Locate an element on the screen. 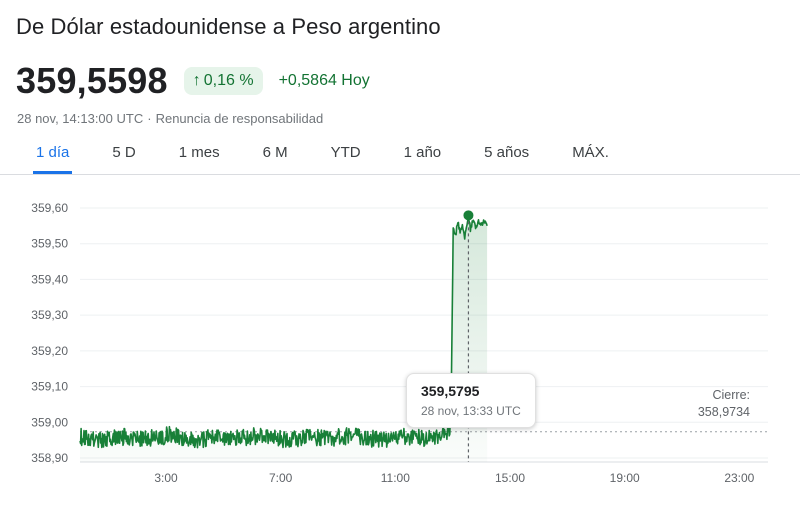 The width and height of the screenshot is (800, 514). tab-5-d: 5 D is located at coordinates (124, 152).